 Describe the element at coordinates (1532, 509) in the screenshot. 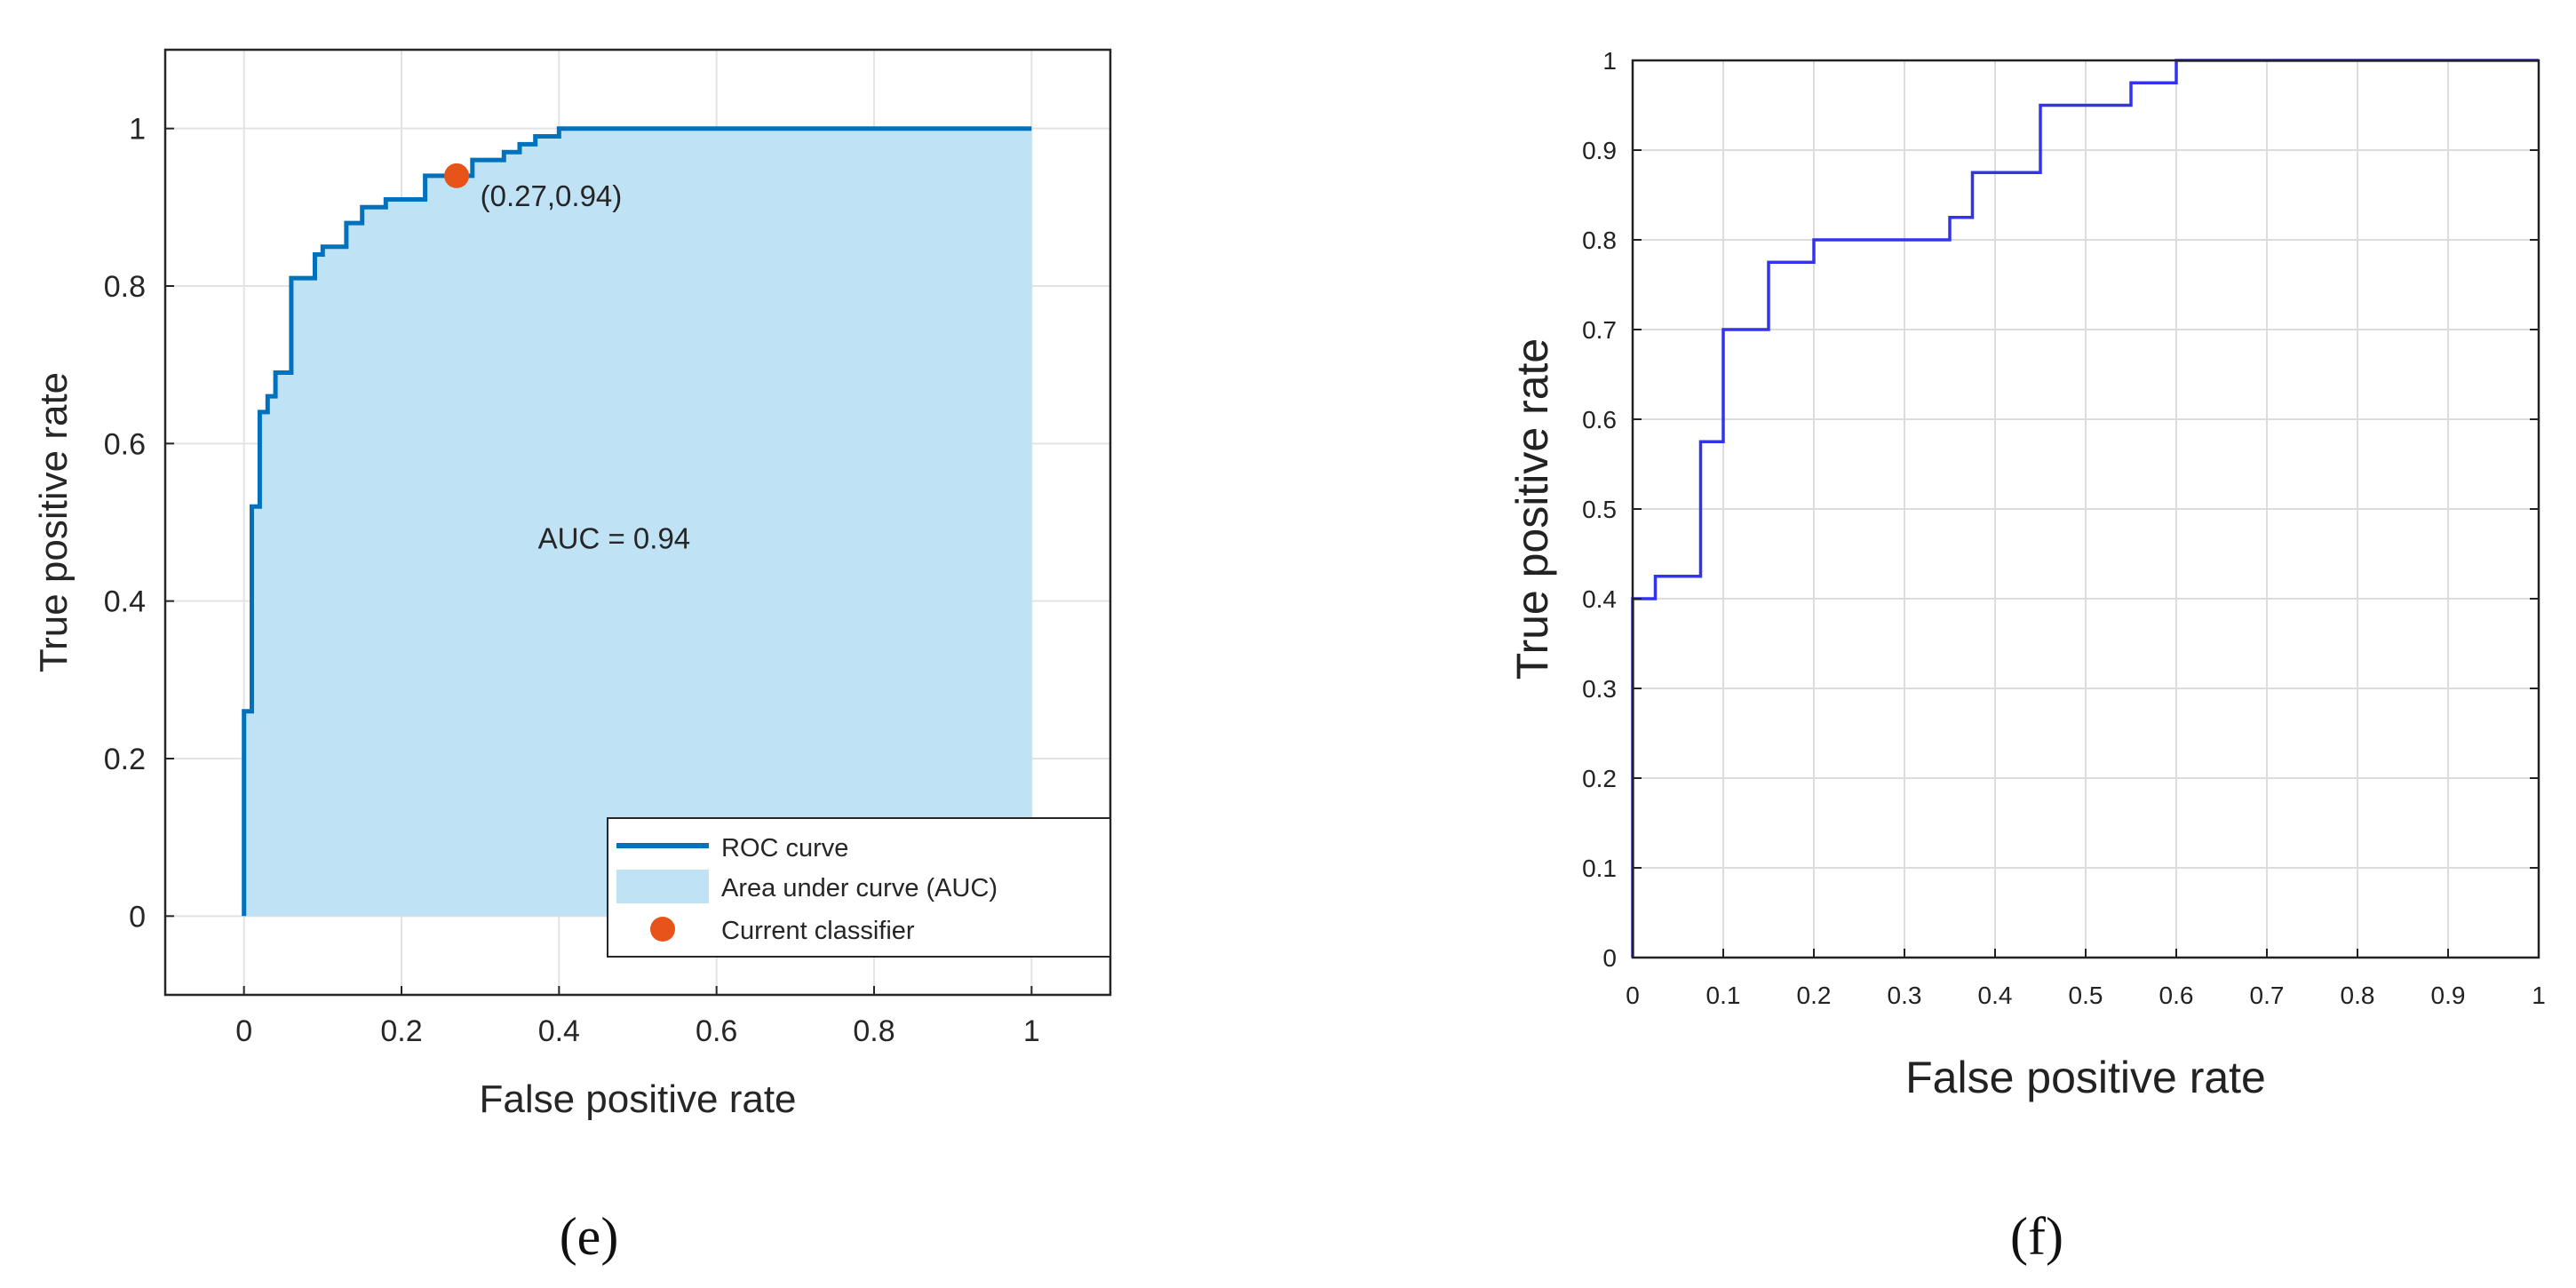

I see `y-axis-label-f: True positive rate` at that location.